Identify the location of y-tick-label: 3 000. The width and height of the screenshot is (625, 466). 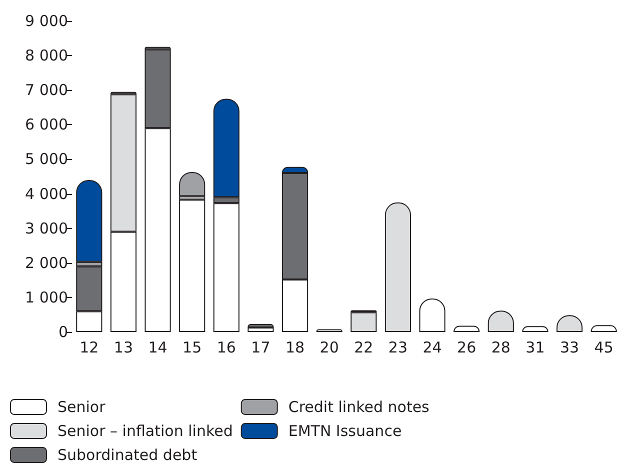
(46, 228).